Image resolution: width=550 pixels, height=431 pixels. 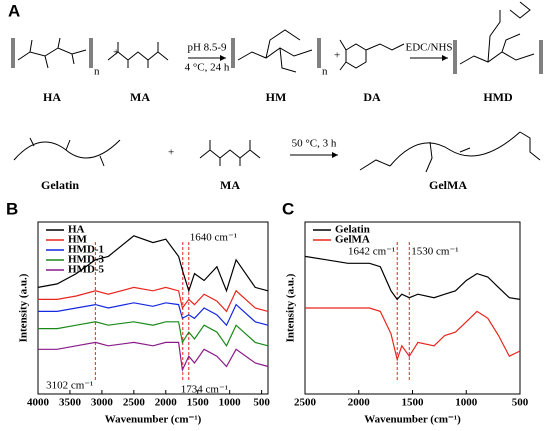 I want to click on scheme-row2, so click(x=277, y=152).